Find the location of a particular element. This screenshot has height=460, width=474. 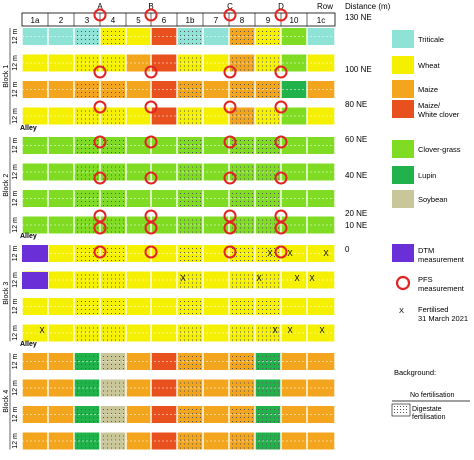

legend-swatch-soybean is located at coordinates (403, 199).